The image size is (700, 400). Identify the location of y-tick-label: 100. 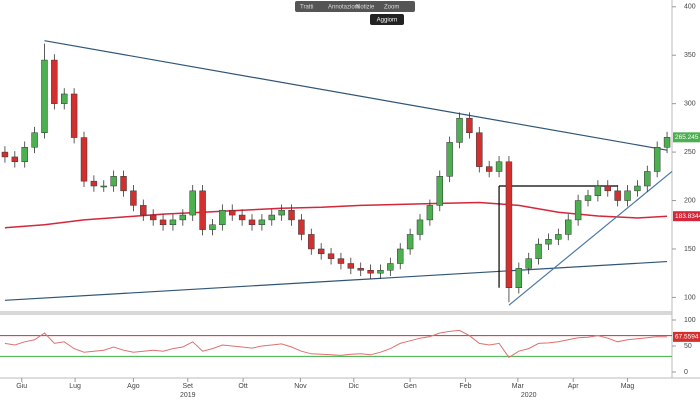
(690, 297).